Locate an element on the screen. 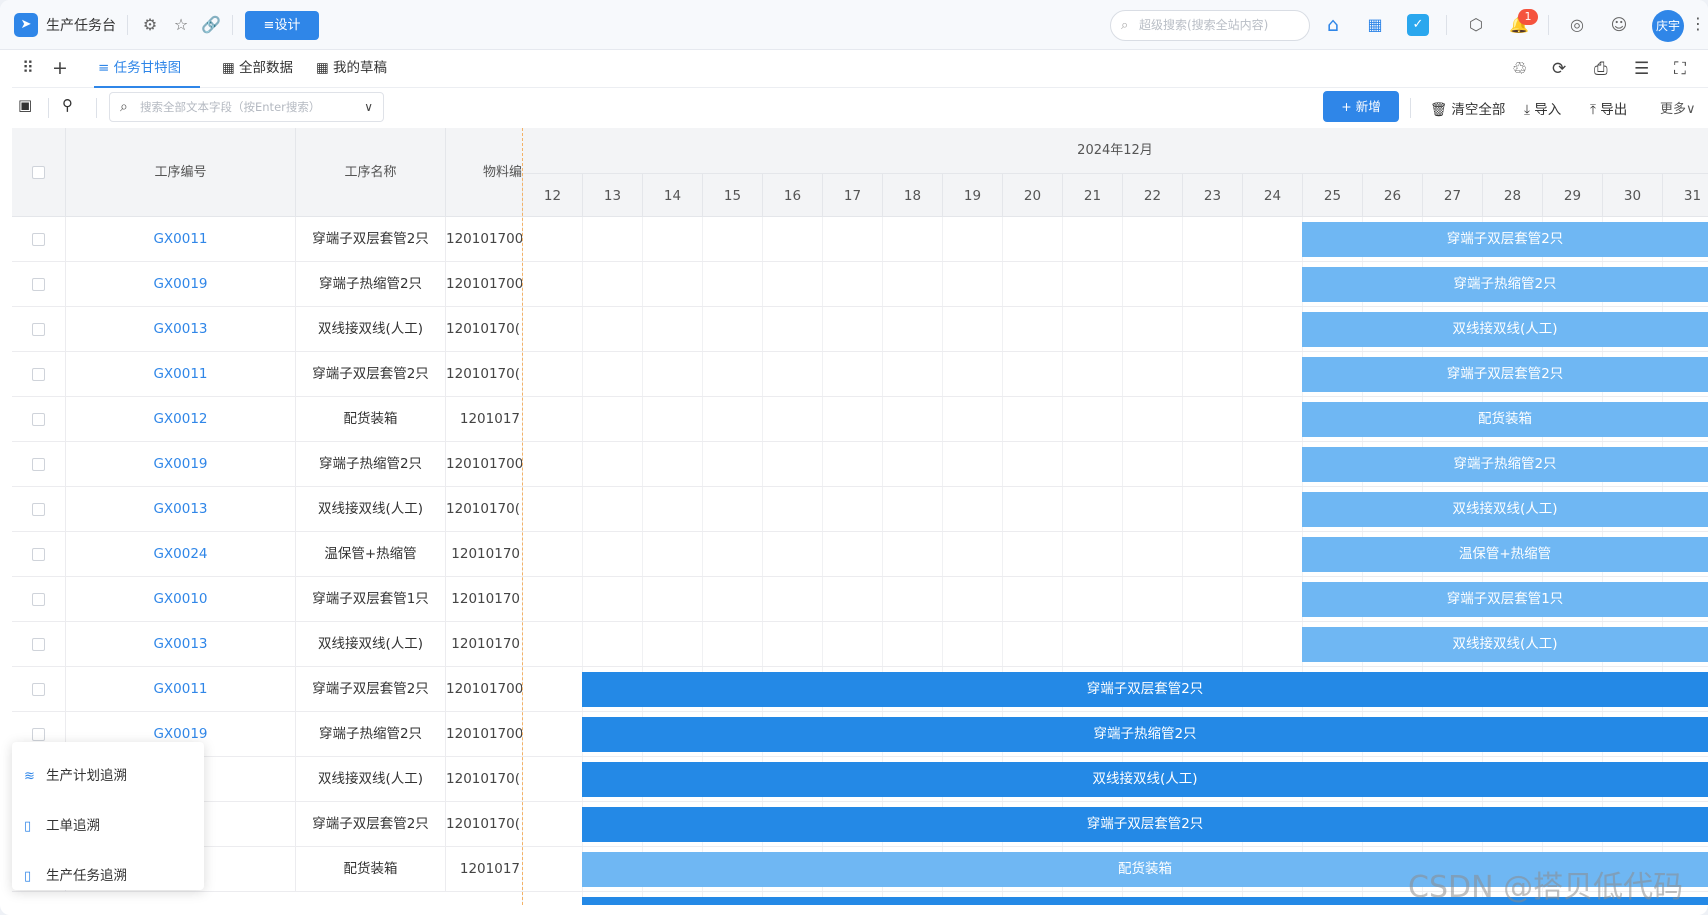  compass-icon: ◎ is located at coordinates (1577, 24).